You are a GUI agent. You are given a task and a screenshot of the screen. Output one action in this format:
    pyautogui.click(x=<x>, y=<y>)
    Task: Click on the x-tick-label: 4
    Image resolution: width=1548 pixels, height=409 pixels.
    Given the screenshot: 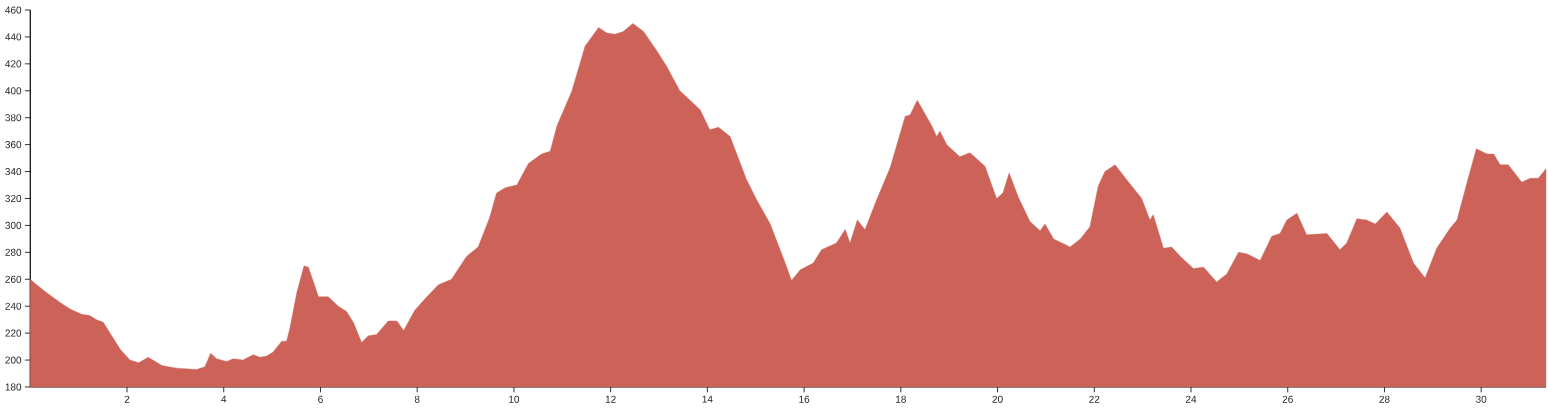 What is the action you would take?
    pyautogui.click(x=224, y=399)
    